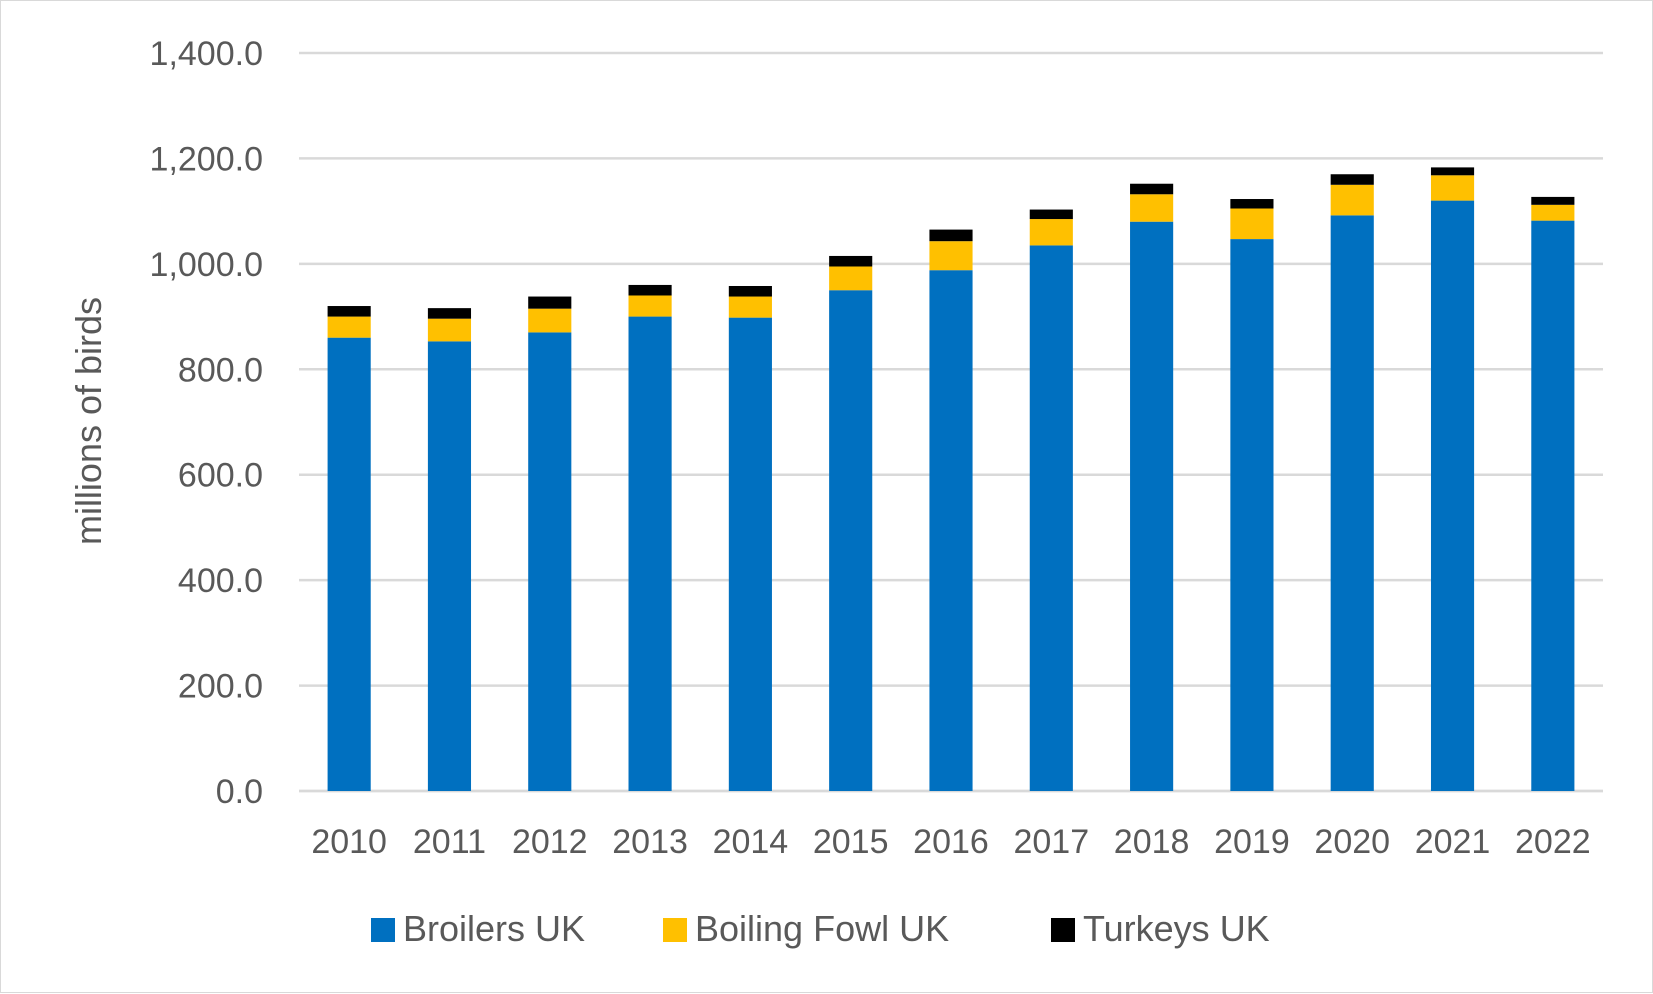 This screenshot has height=994, width=1653. I want to click on bar-boiling-fowl-uk-2021, so click(1452, 188).